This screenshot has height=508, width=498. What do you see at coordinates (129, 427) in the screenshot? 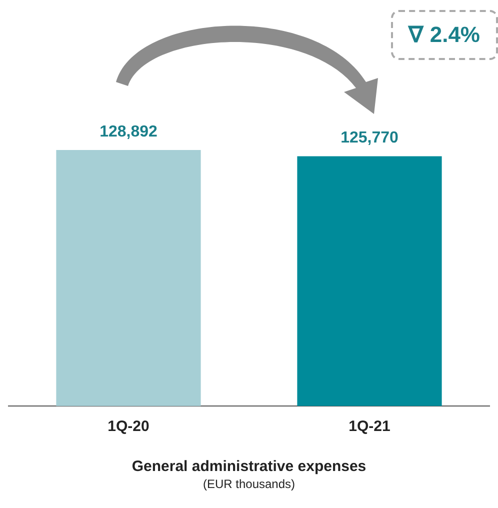
I see `x-tick-label: 1Q-20` at bounding box center [129, 427].